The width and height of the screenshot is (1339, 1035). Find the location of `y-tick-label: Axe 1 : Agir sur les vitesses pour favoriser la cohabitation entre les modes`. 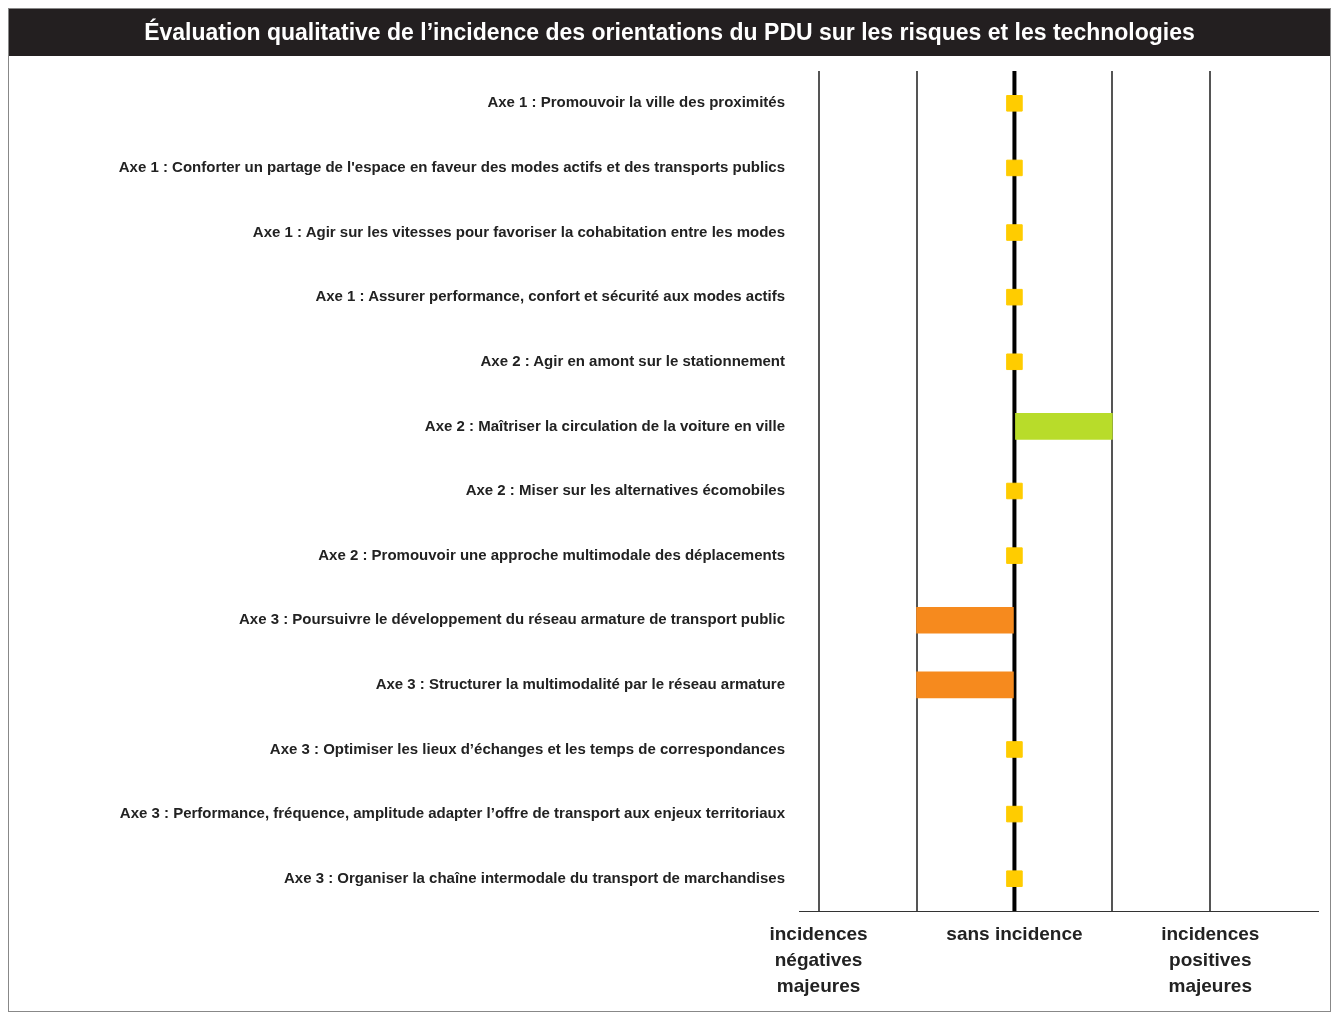

y-tick-label: Axe 1 : Agir sur les vitesses pour favoriser la cohabitation entre les modes is located at coordinates (518, 231).